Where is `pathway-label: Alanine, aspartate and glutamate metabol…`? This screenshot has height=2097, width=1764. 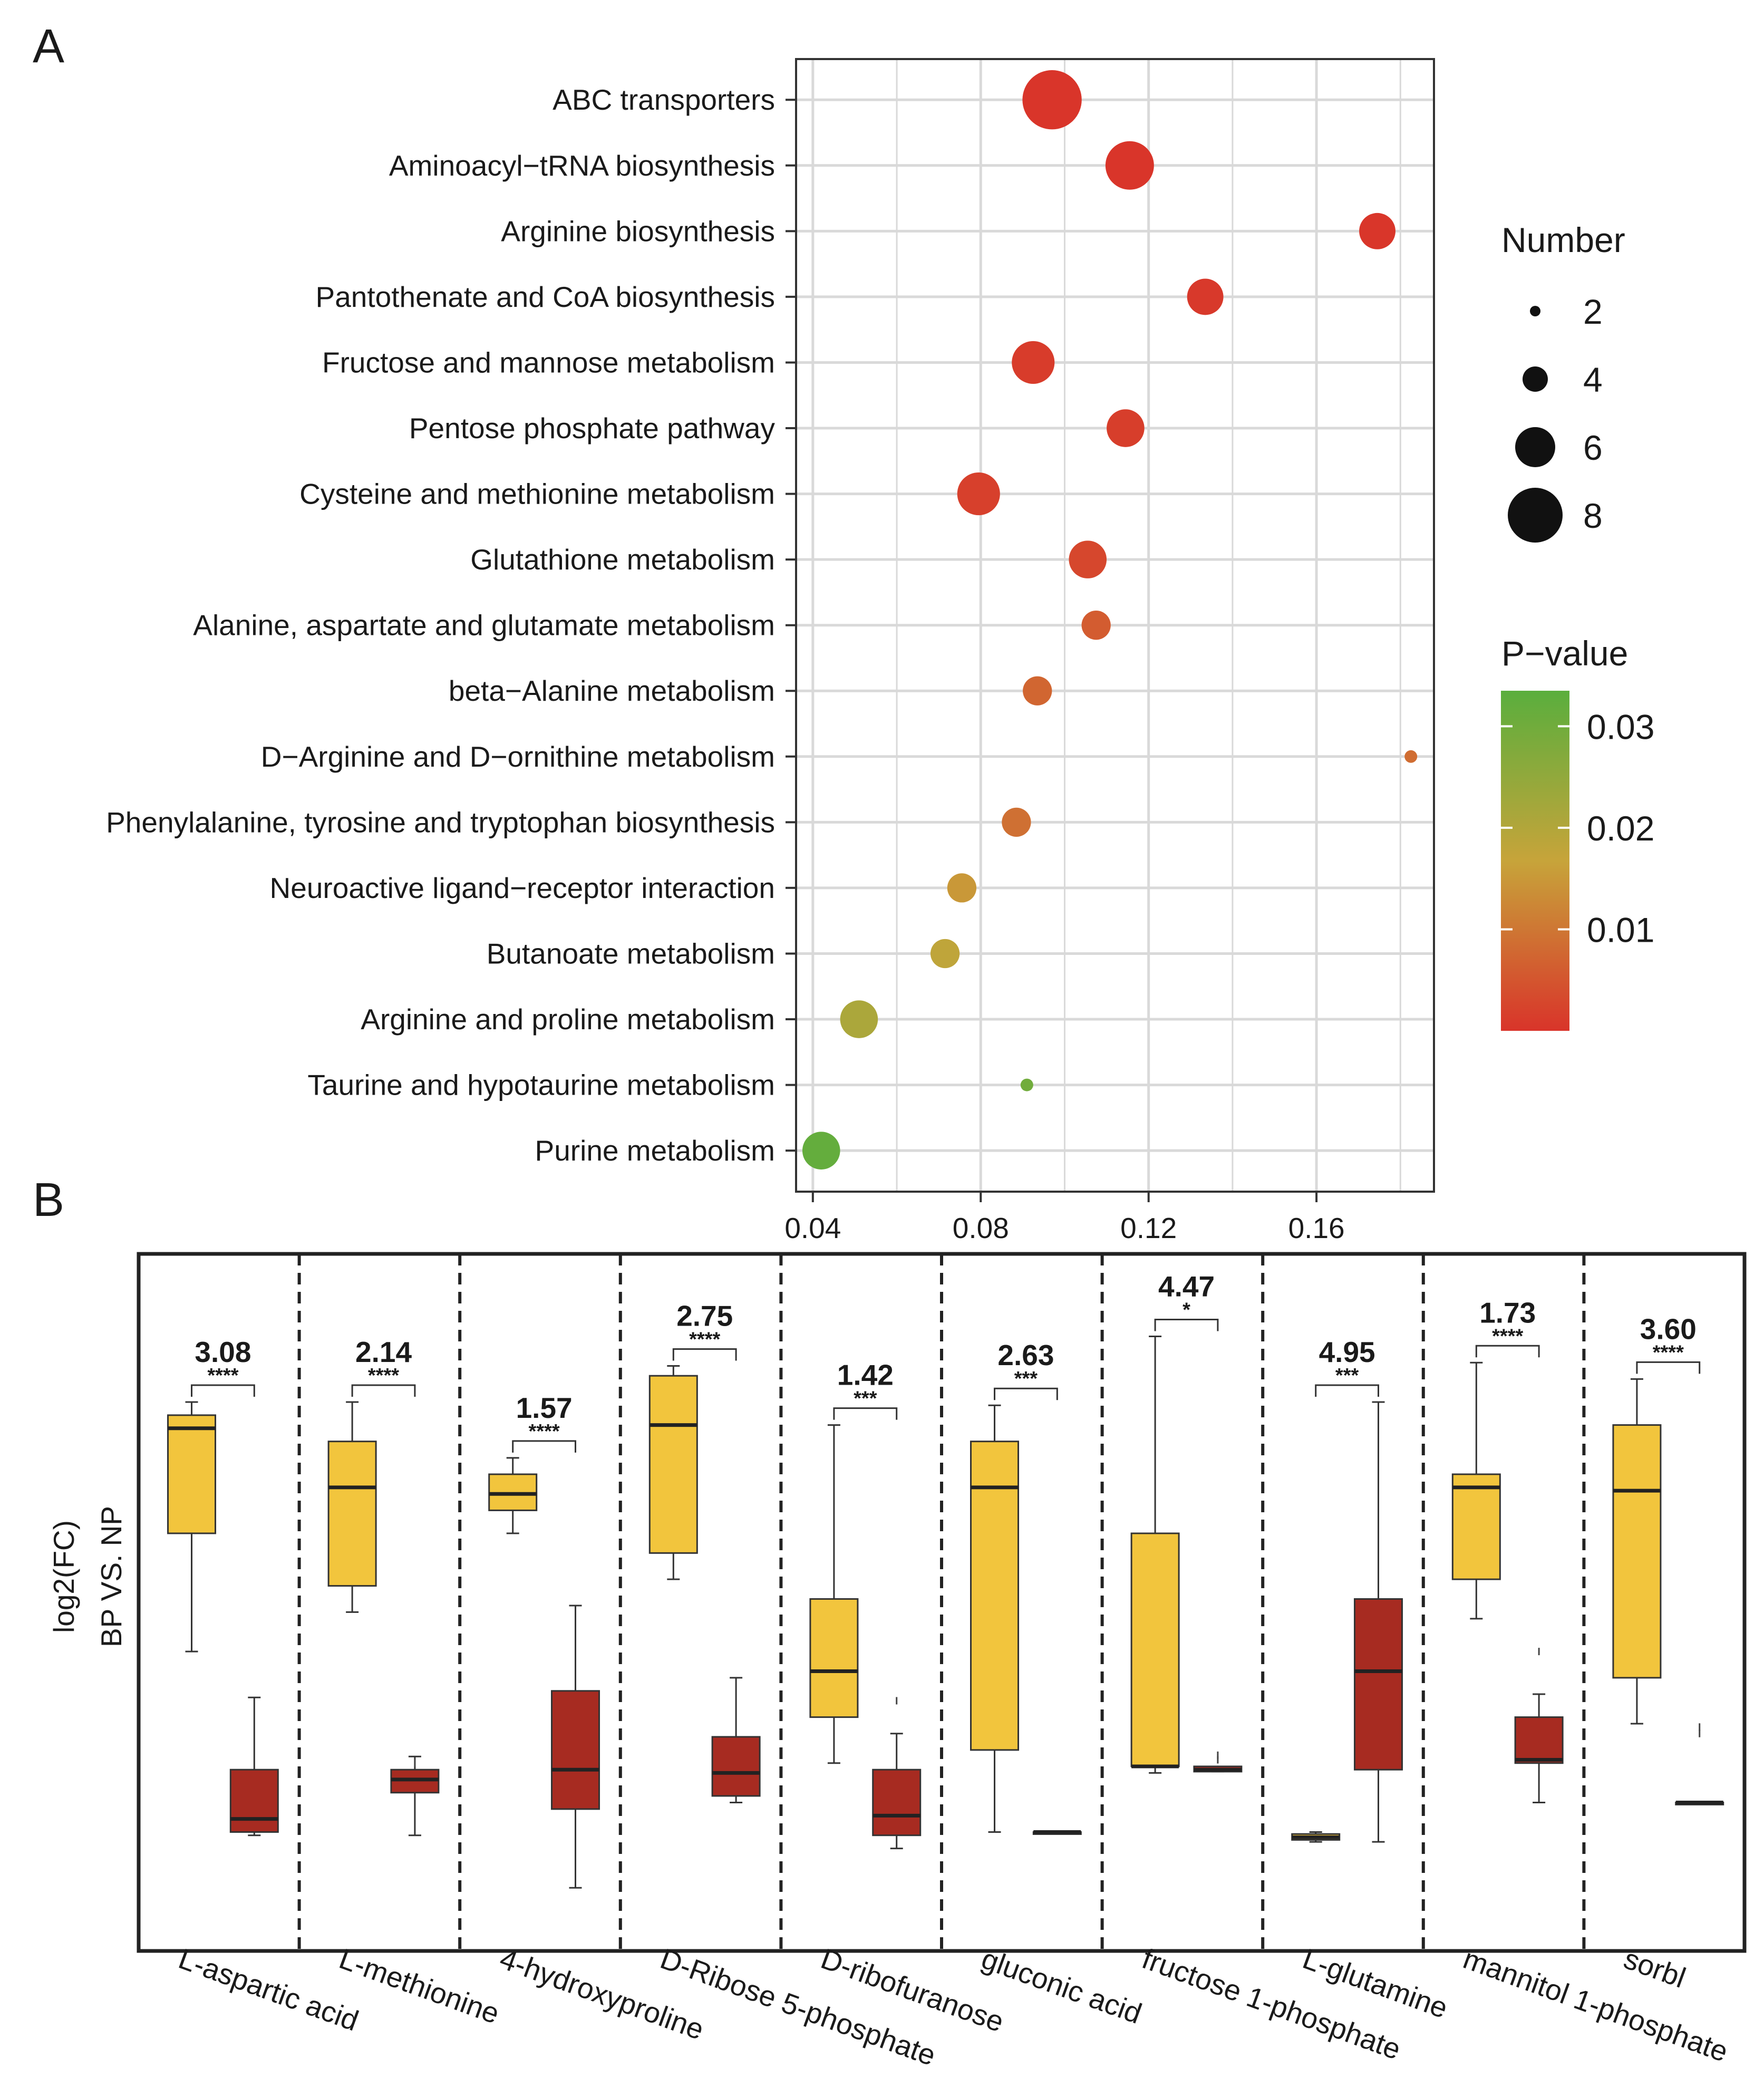 pathway-label: Alanine, aspartate and glutamate metabol… is located at coordinates (484, 625).